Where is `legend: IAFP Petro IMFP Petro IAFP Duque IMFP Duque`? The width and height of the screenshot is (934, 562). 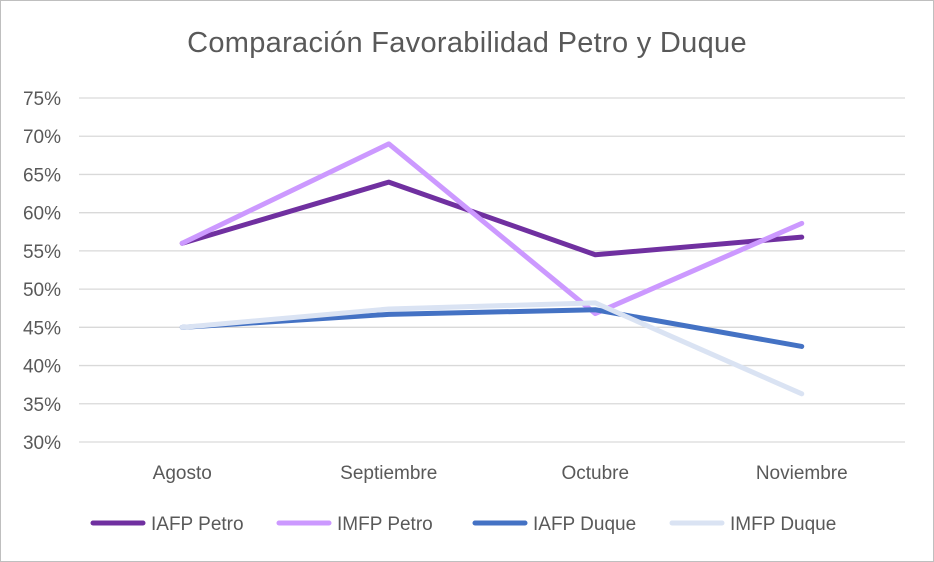 legend: IAFP Petro IMFP Petro IAFP Duque IMFP Duque is located at coordinates (463, 524).